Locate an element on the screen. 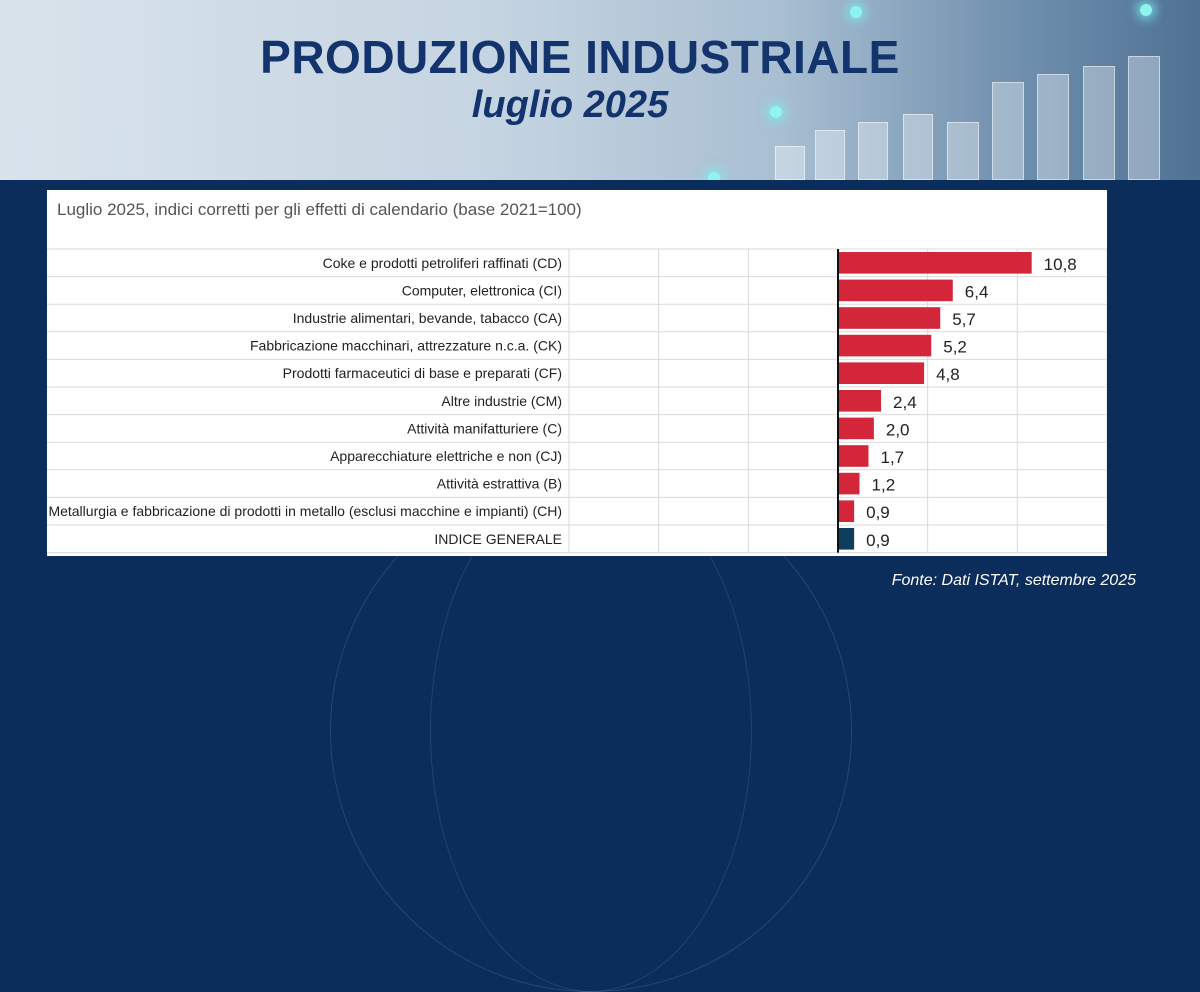 Image resolution: width=1200 pixels, height=992 pixels. category-label: Altre industrie (CM) is located at coordinates (501, 401).